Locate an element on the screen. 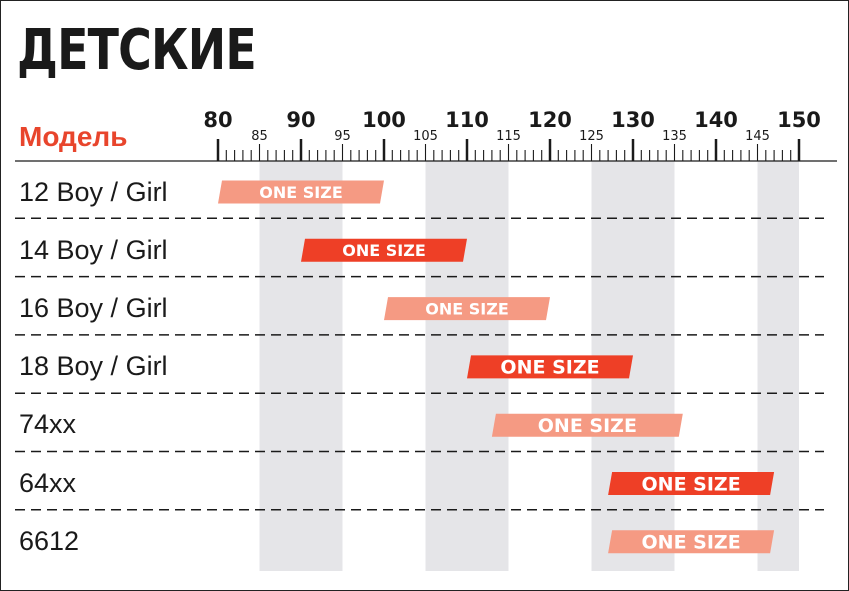 This screenshot has height=591, width=849. range-bar-label-0: ONE SIZE is located at coordinates (301, 192).